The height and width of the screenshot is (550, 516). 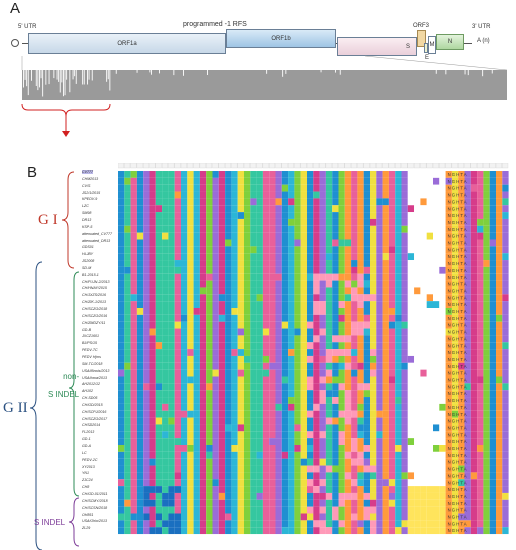 I want to click on non-indel-bracket, so click(x=74, y=384).